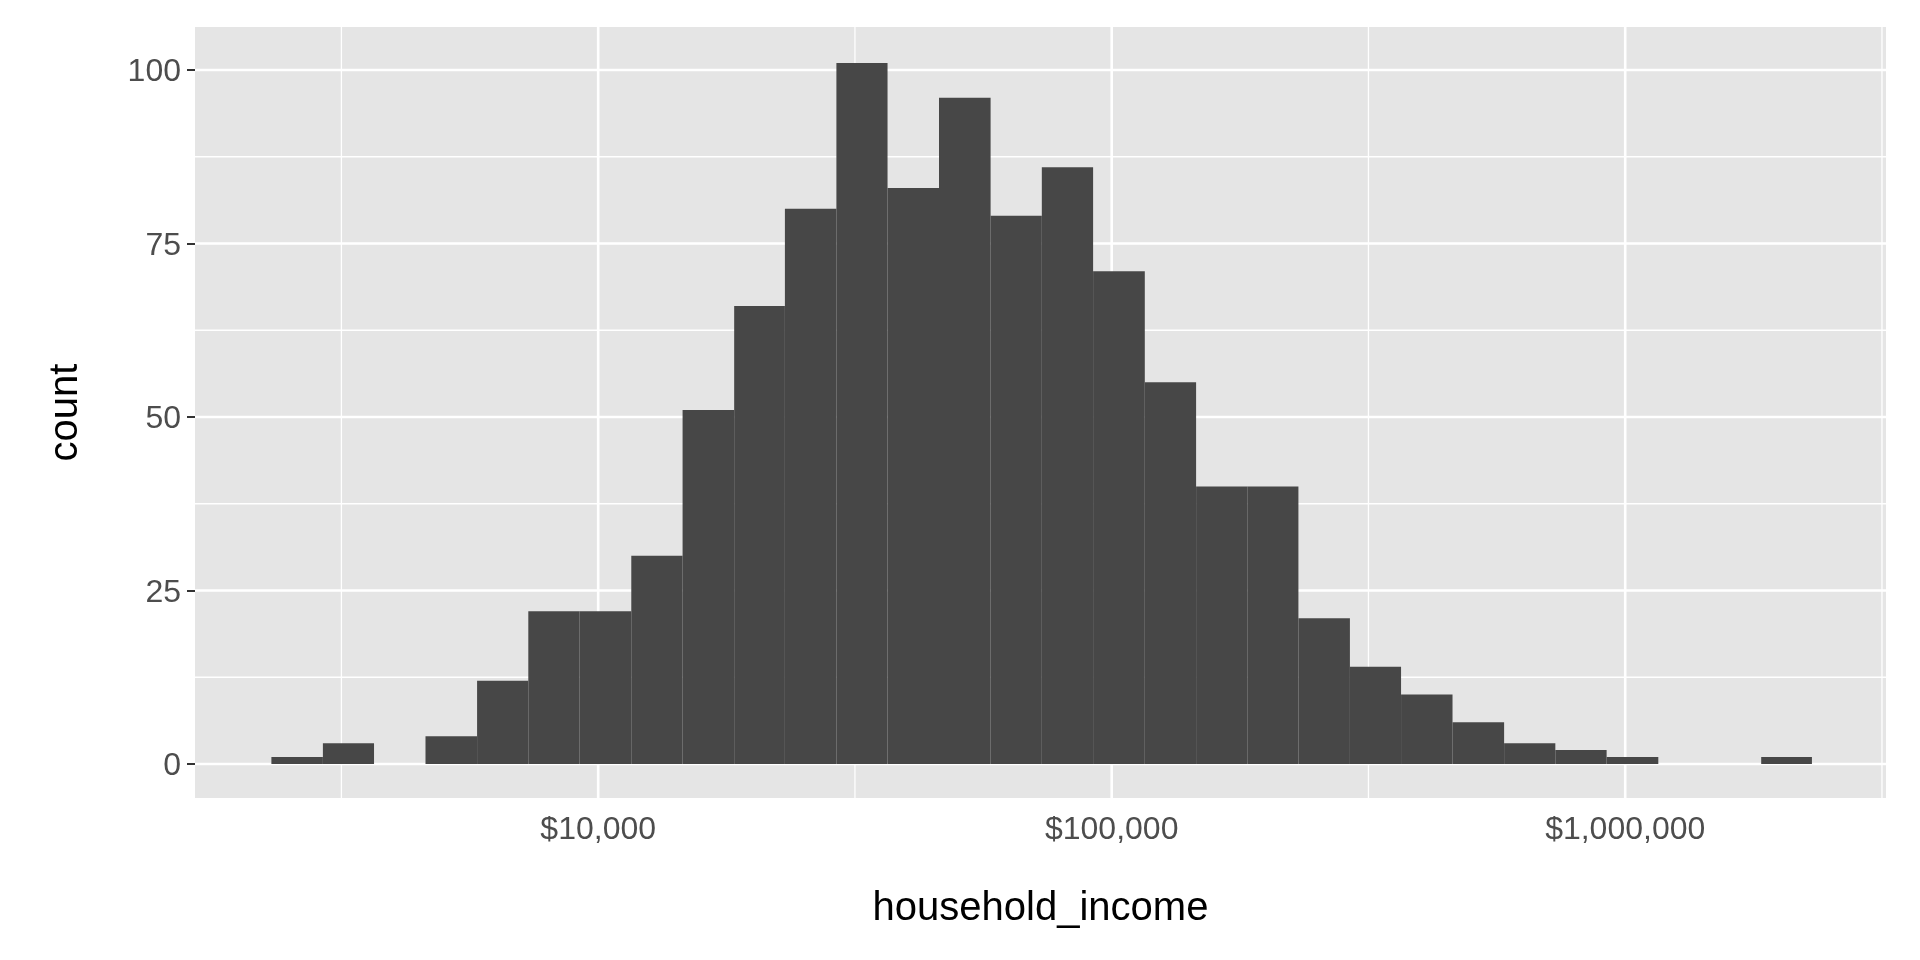  I want to click on x-tick-label: $10,000, so click(598, 828).